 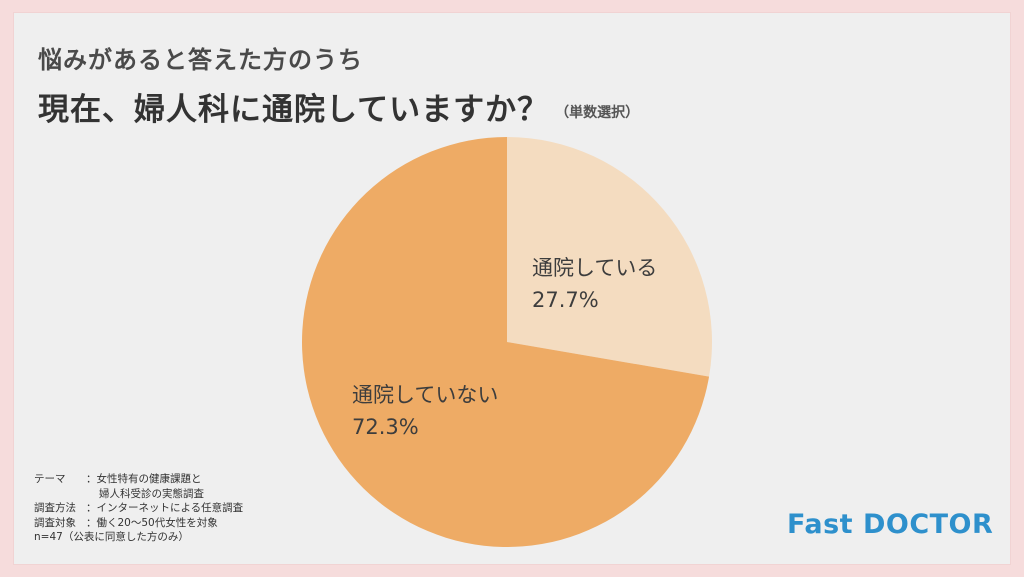 What do you see at coordinates (151, 493) in the screenshot?
I see `survey-value: 婦人科受診の実態調査` at bounding box center [151, 493].